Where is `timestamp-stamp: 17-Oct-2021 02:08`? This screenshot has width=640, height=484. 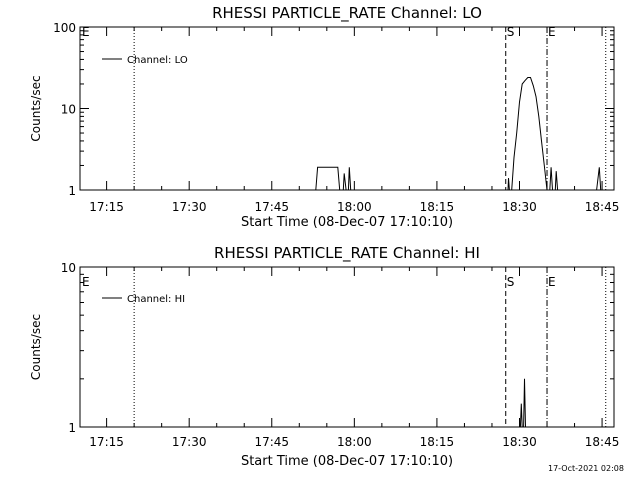 timestamp-stamp: 17-Oct-2021 02:08 is located at coordinates (586, 468).